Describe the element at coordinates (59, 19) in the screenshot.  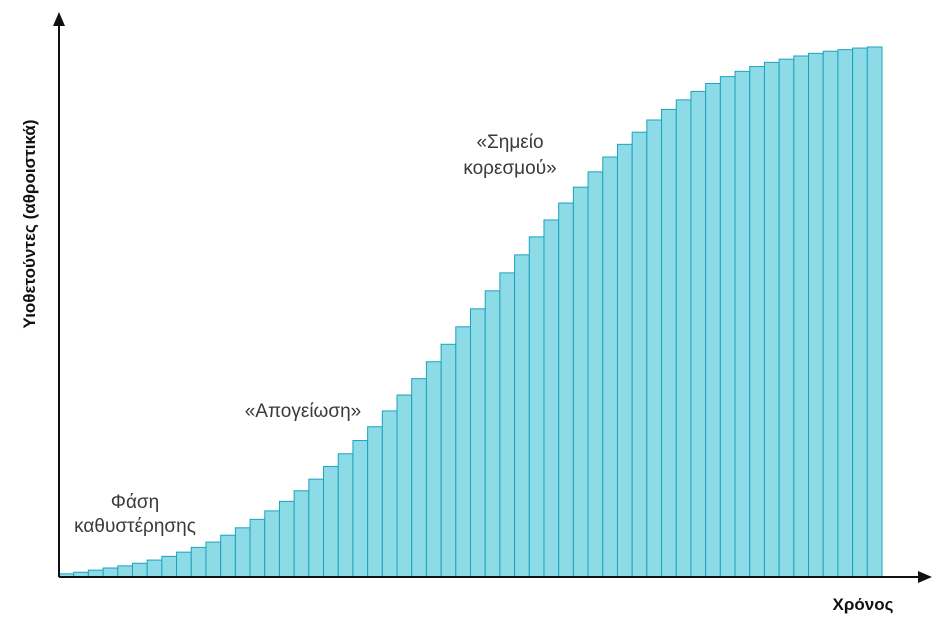
I see `y-axis-arrow-icon` at that location.